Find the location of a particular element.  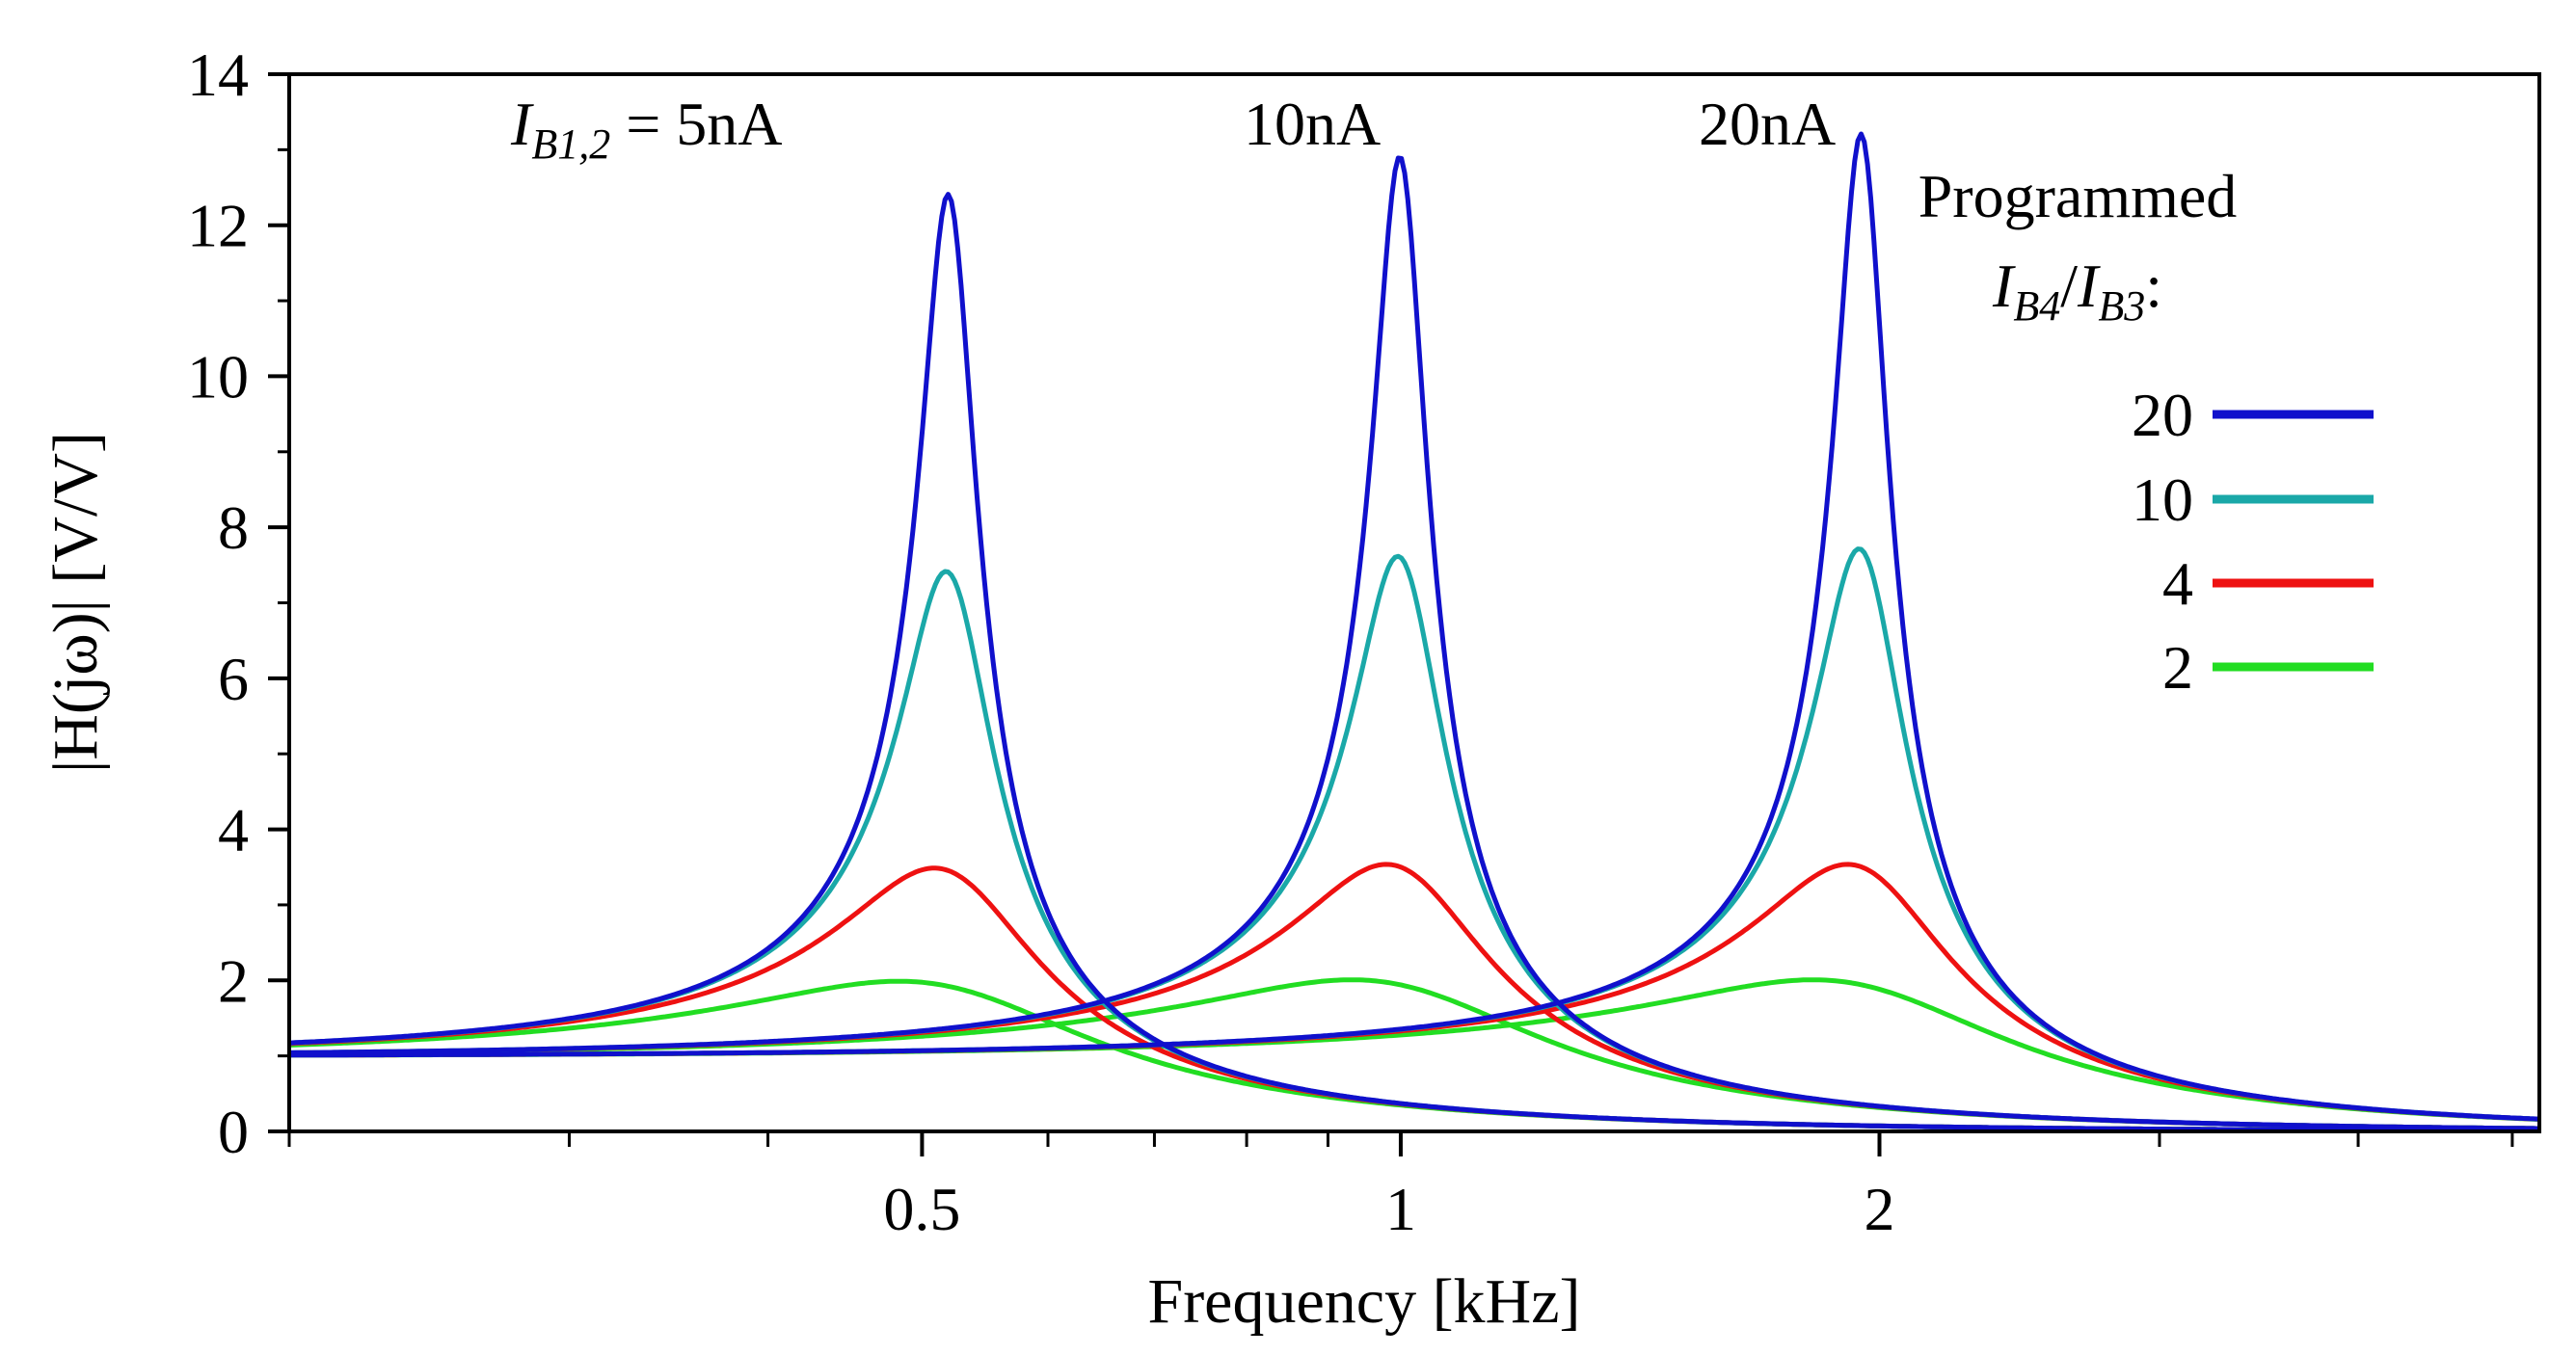

legend-title-line2: IB4/IB3: is located at coordinates (2077, 291).